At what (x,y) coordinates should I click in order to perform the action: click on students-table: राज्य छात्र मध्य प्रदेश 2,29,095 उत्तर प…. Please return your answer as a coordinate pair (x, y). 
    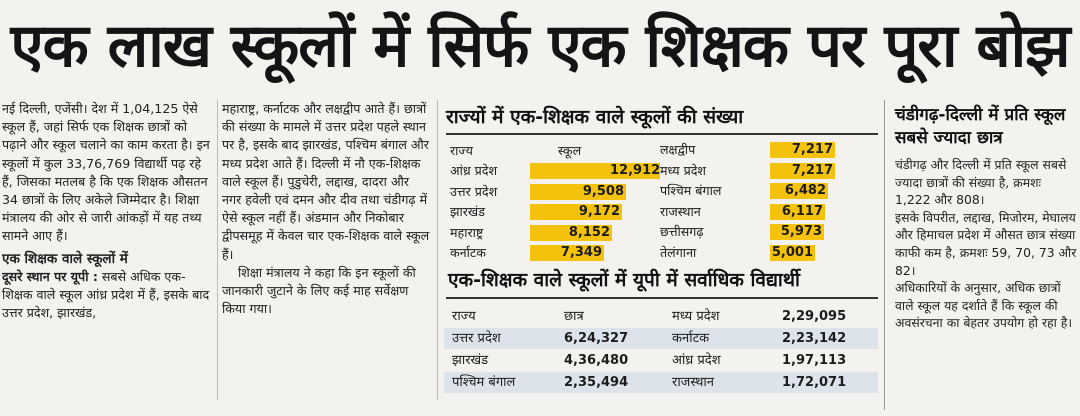
    Looking at the image, I should click on (661, 356).